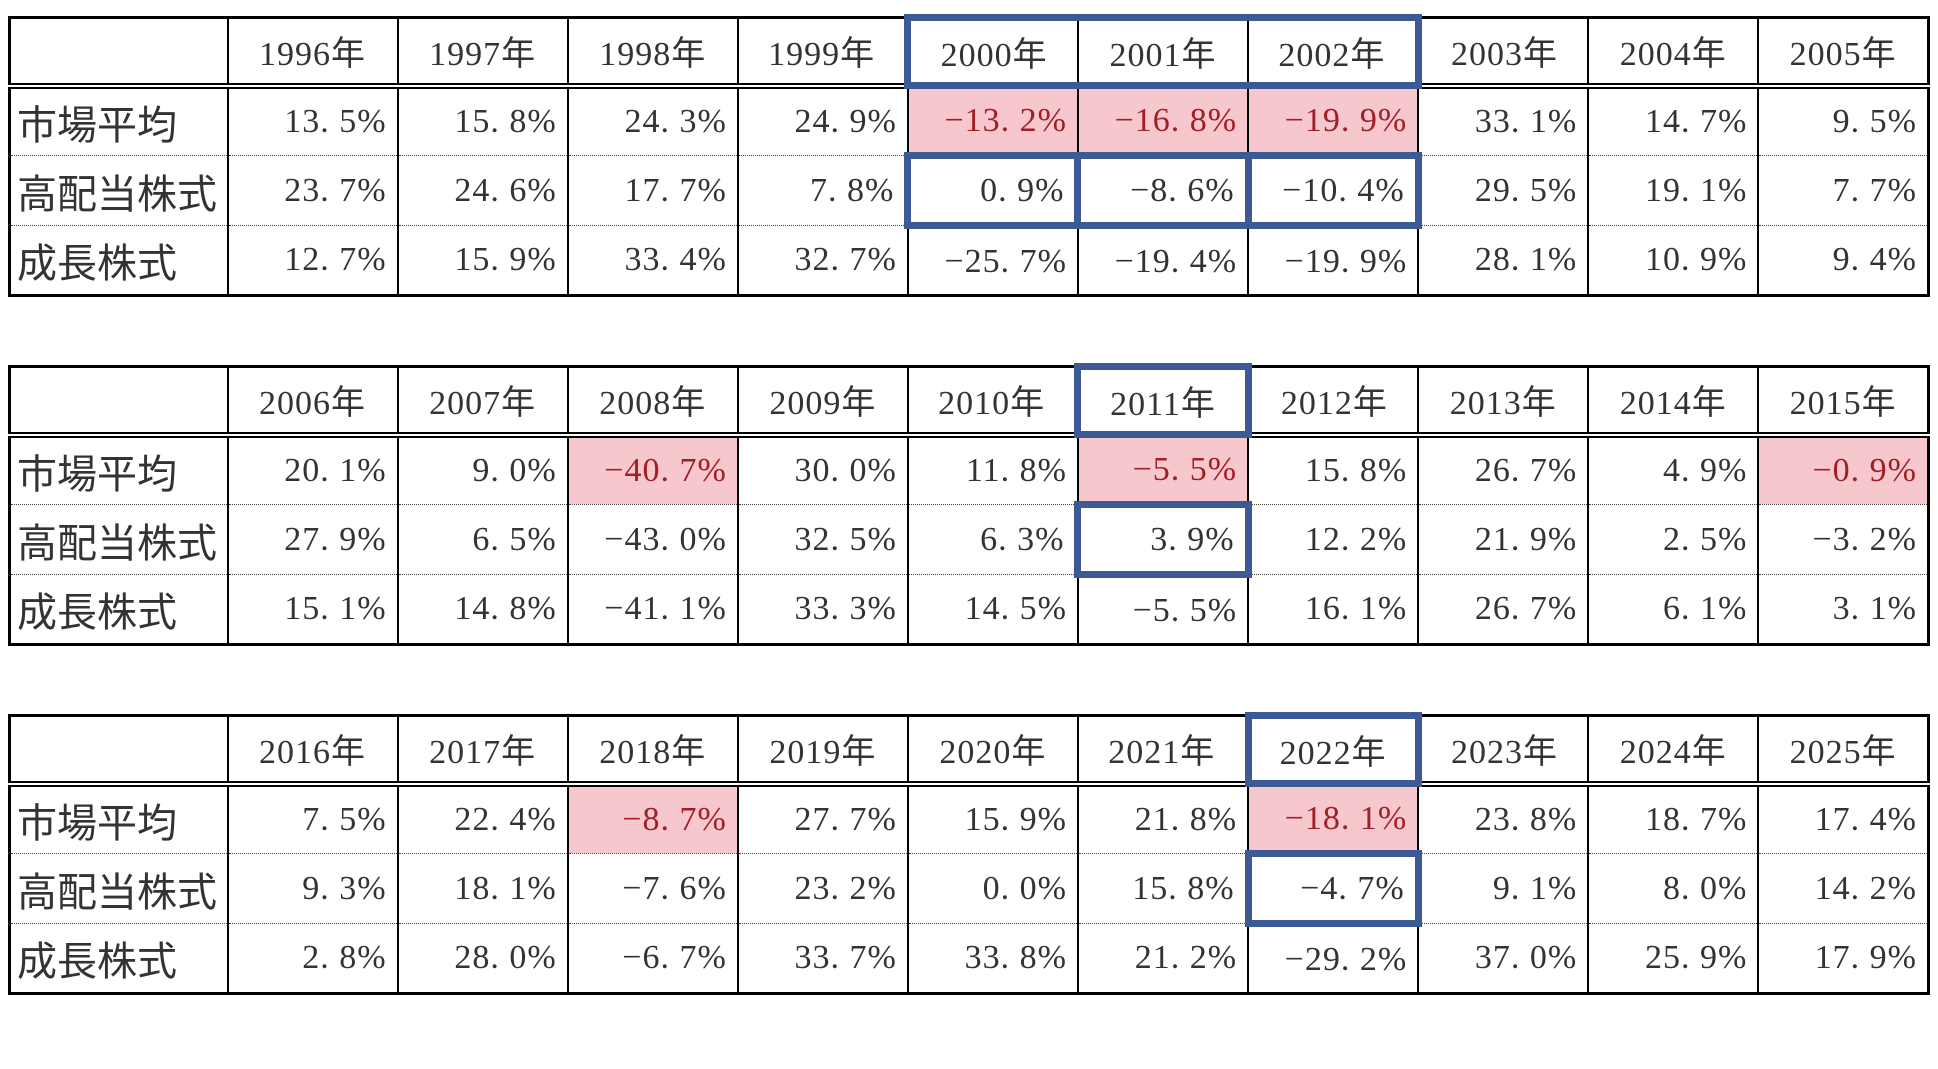 This screenshot has width=1938, height=1069. I want to click on value-cell: 9. 1%, so click(1503, 888).